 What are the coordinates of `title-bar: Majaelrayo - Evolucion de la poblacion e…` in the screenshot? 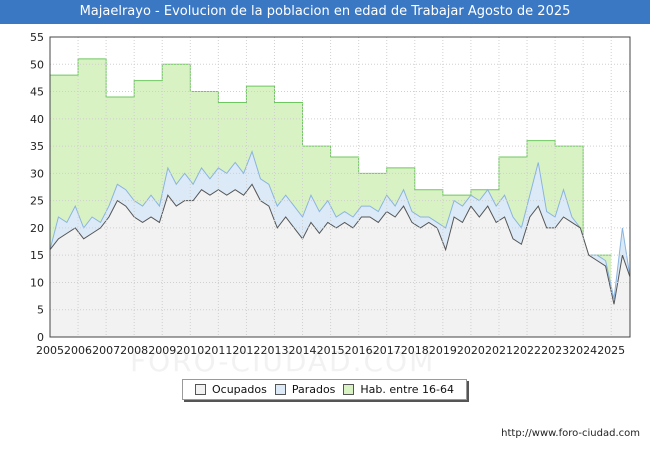 It's located at (325, 12).